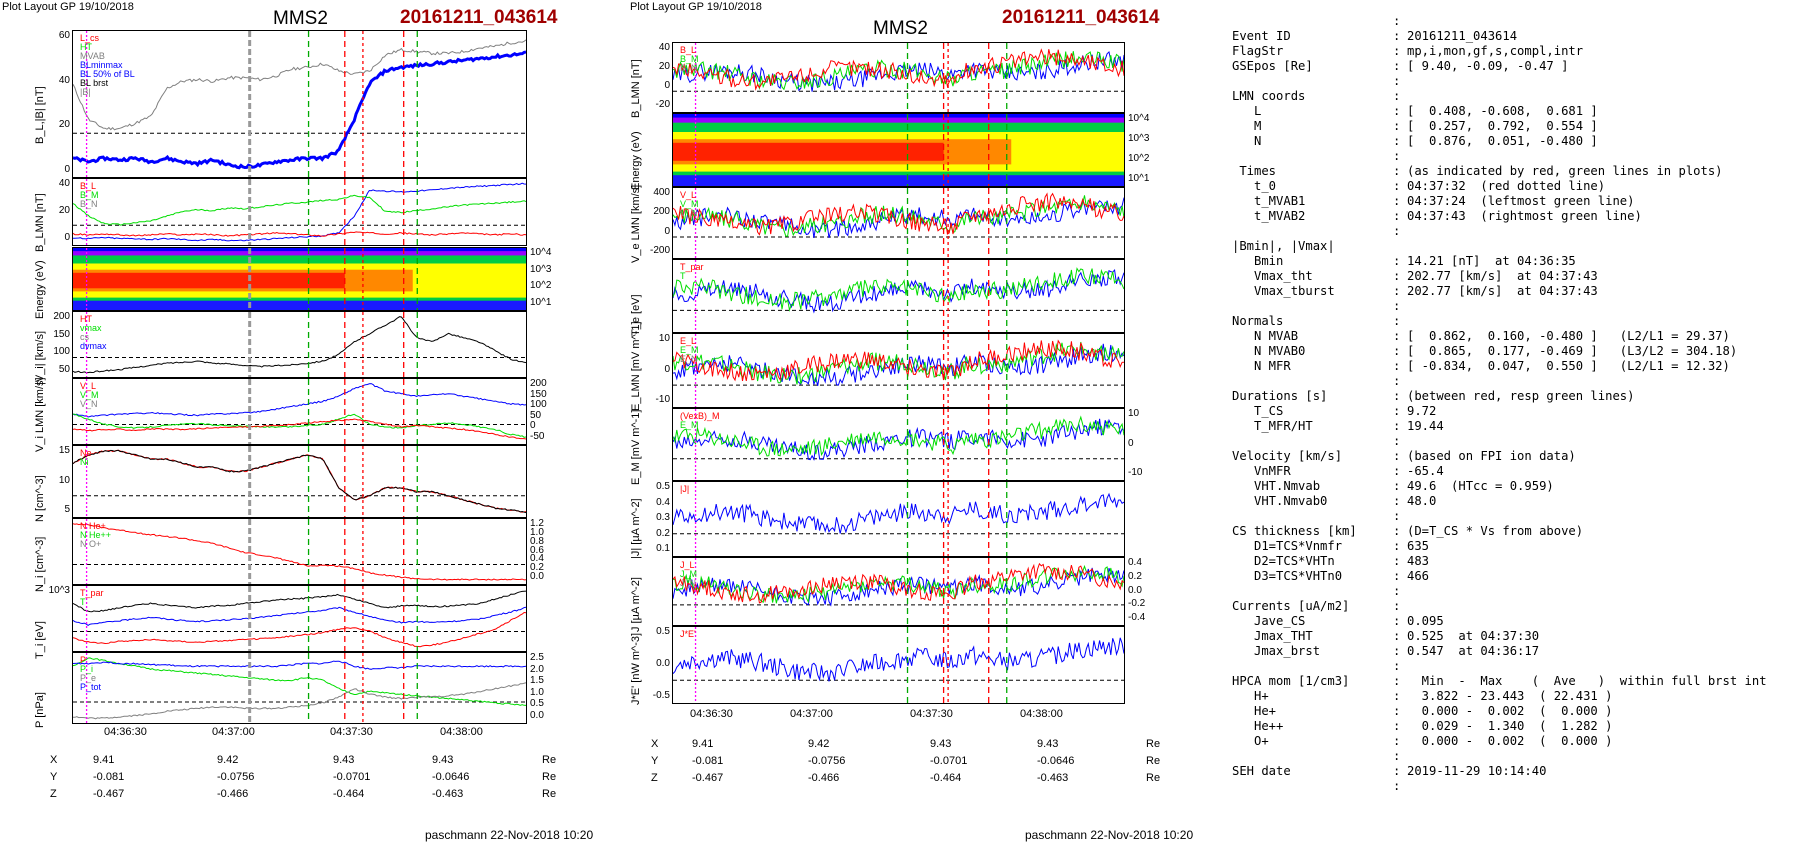 This screenshot has width=1804, height=842. What do you see at coordinates (64, 183) in the screenshot?
I see `y-tick-label: 40` at bounding box center [64, 183].